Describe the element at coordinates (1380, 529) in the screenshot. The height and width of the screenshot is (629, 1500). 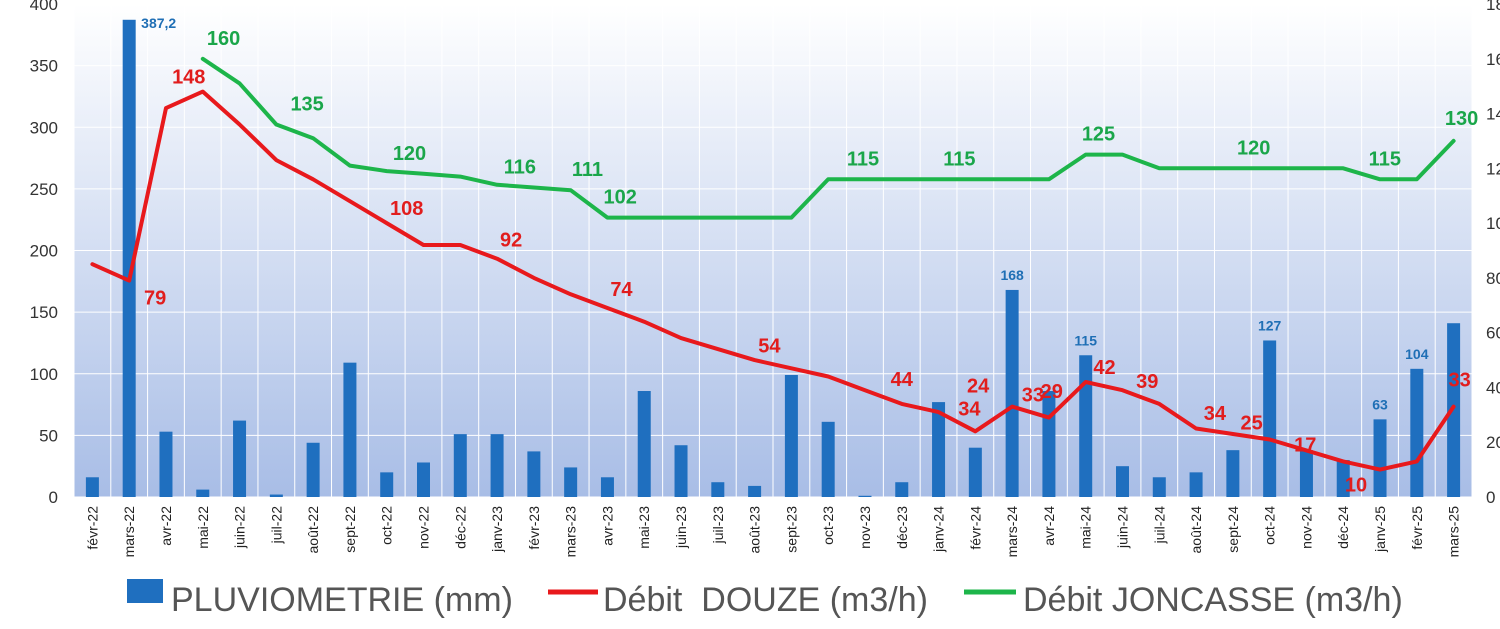
I see `x-tick-label: janv-25` at that location.